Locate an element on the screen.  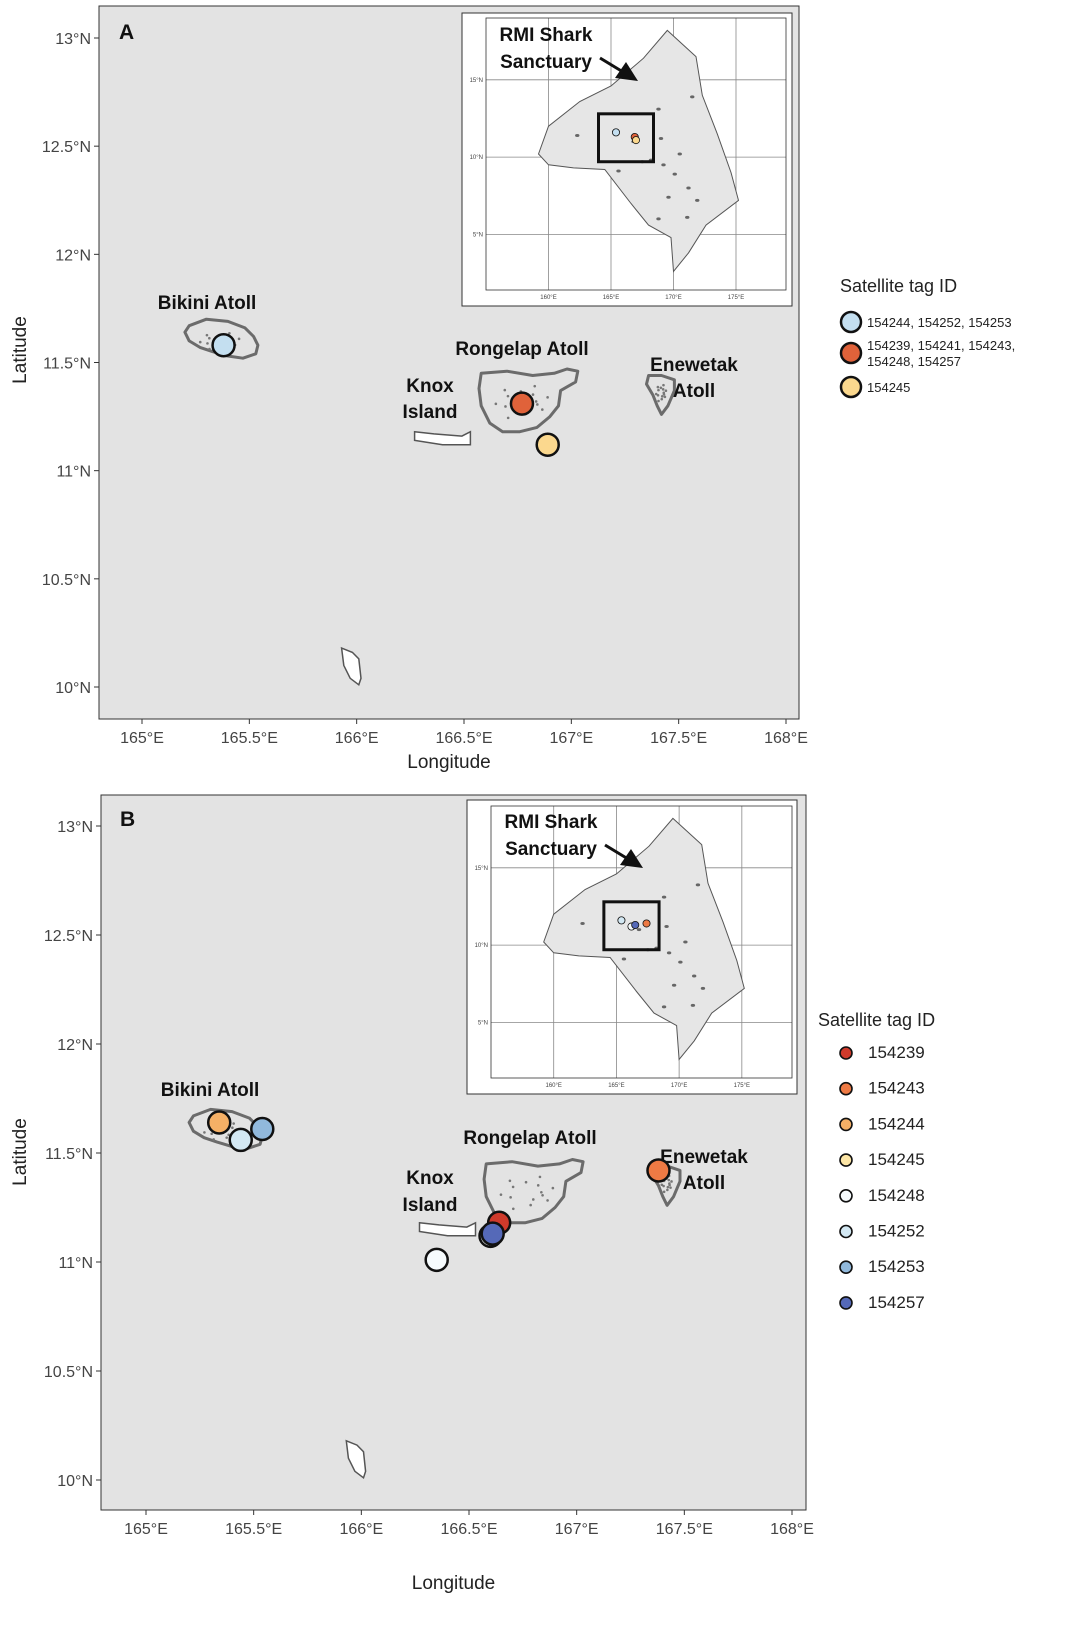
legend-label: 154253 is located at coordinates (896, 1266).